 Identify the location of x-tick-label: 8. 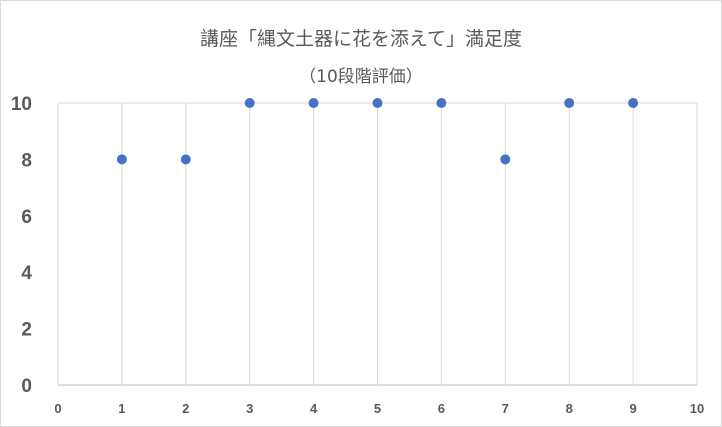
(569, 408).